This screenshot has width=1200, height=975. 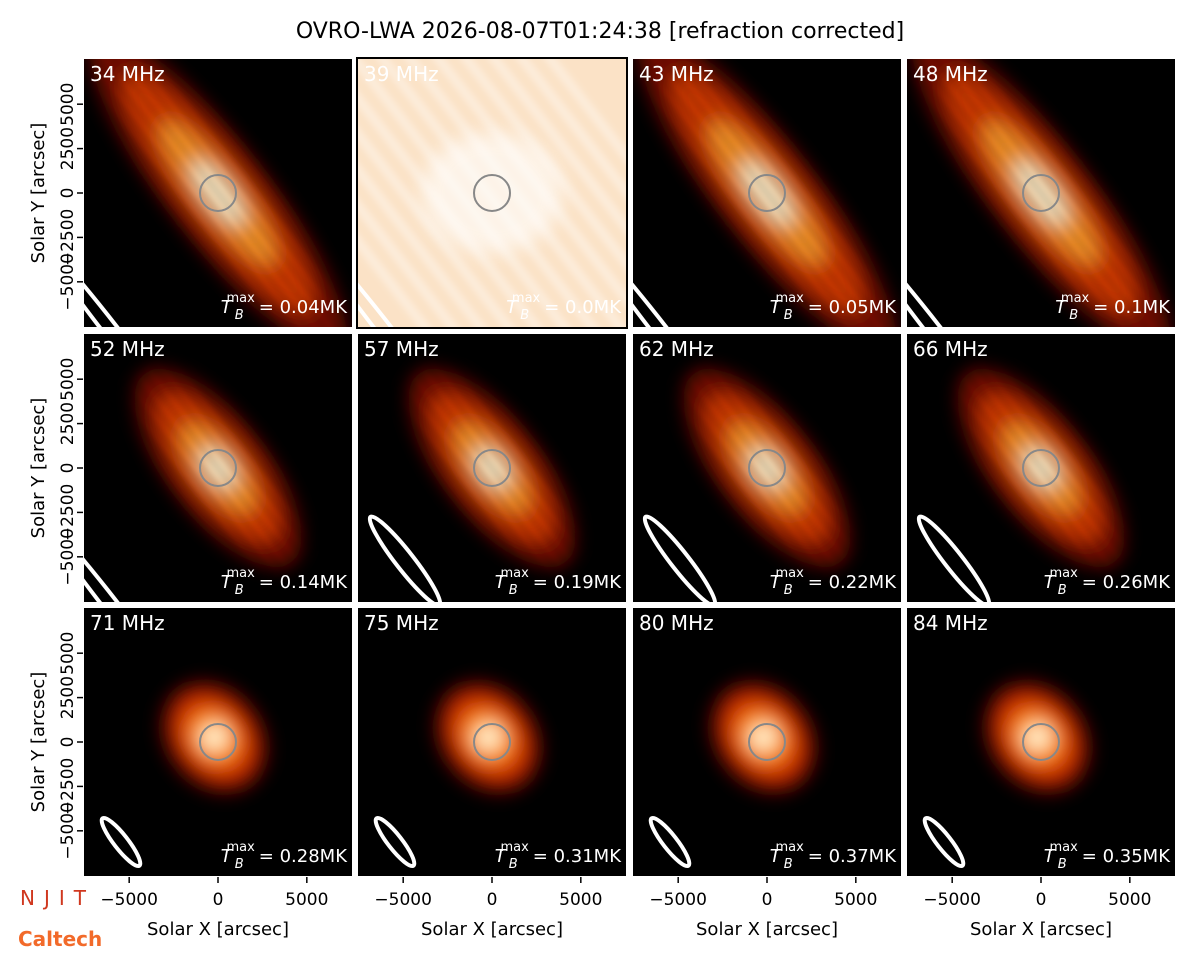 I want to click on tb-annotation: = 0.0MK, so click(x=583, y=307).